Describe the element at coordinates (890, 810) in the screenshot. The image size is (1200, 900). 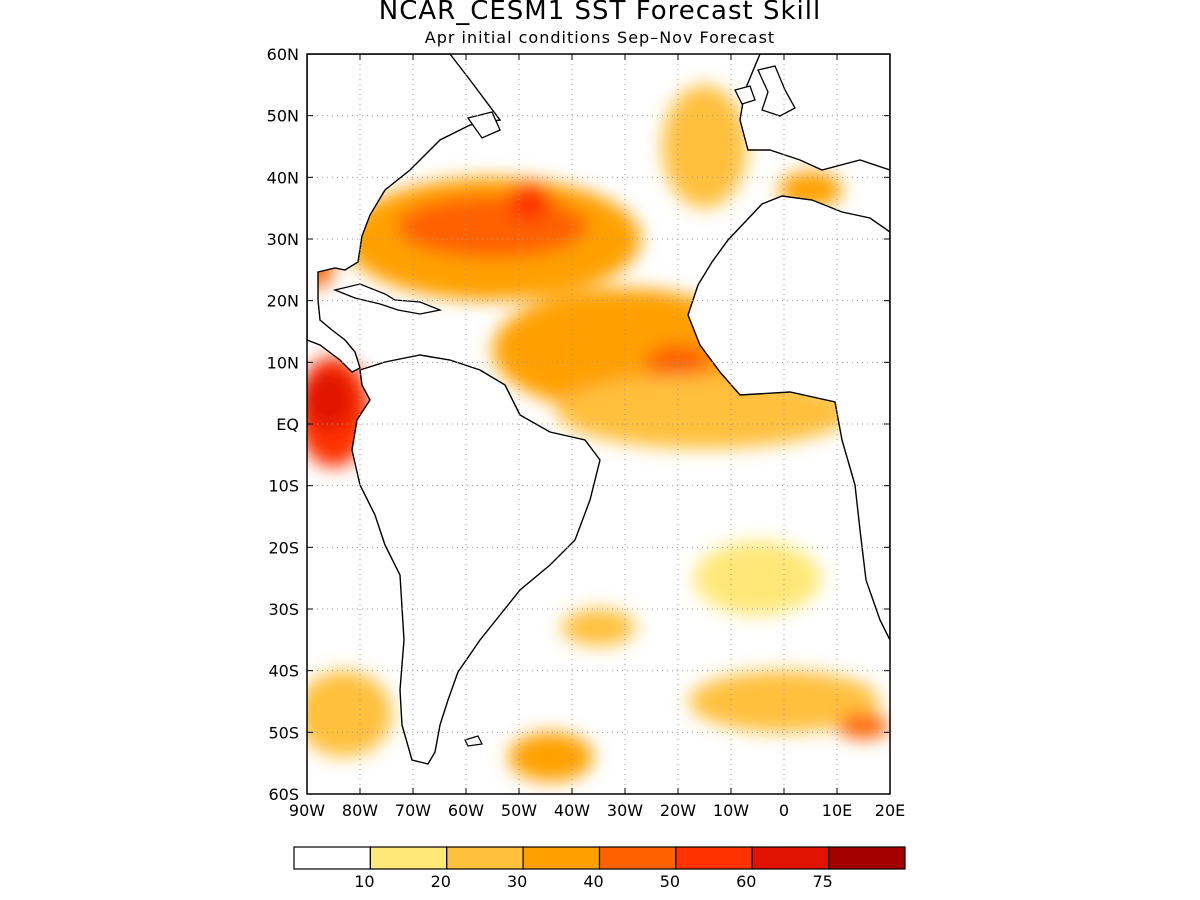
I see `lon-label: 20E` at that location.